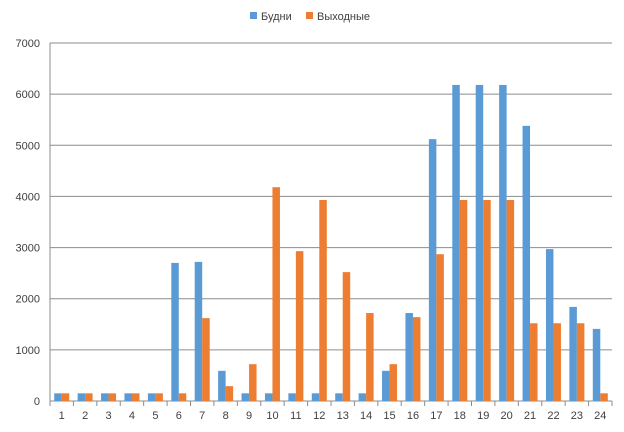 The width and height of the screenshot is (624, 432). What do you see at coordinates (249, 416) in the screenshot?
I see `x-tick-label: 9` at bounding box center [249, 416].